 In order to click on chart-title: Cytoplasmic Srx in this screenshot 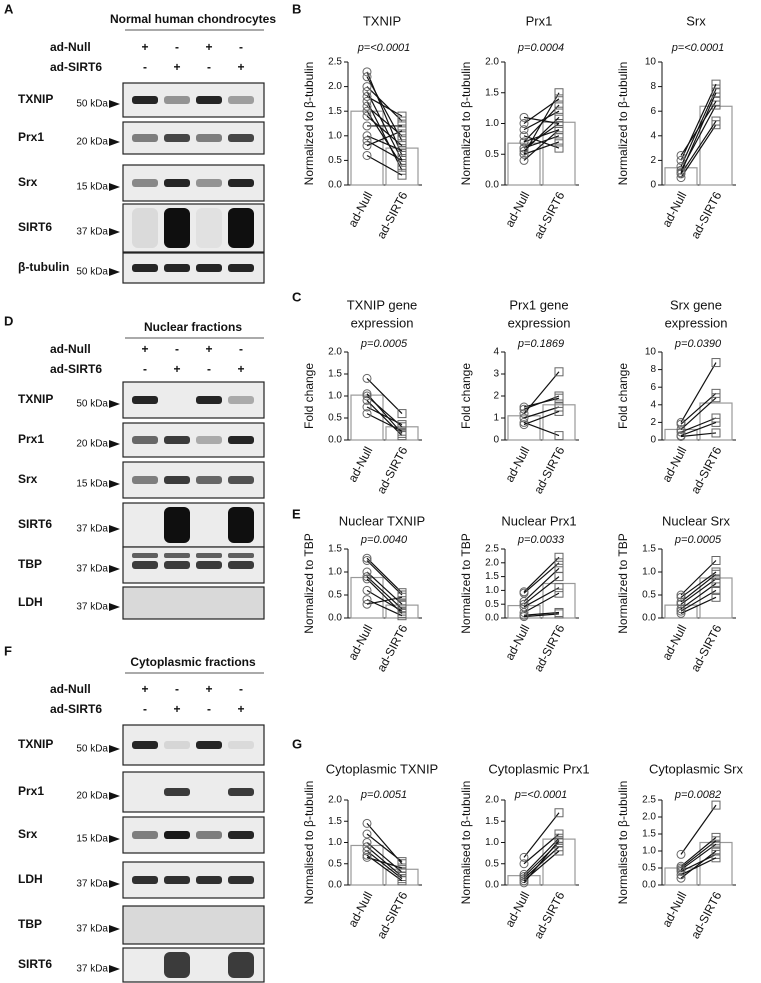, I will do `click(696, 768)`.